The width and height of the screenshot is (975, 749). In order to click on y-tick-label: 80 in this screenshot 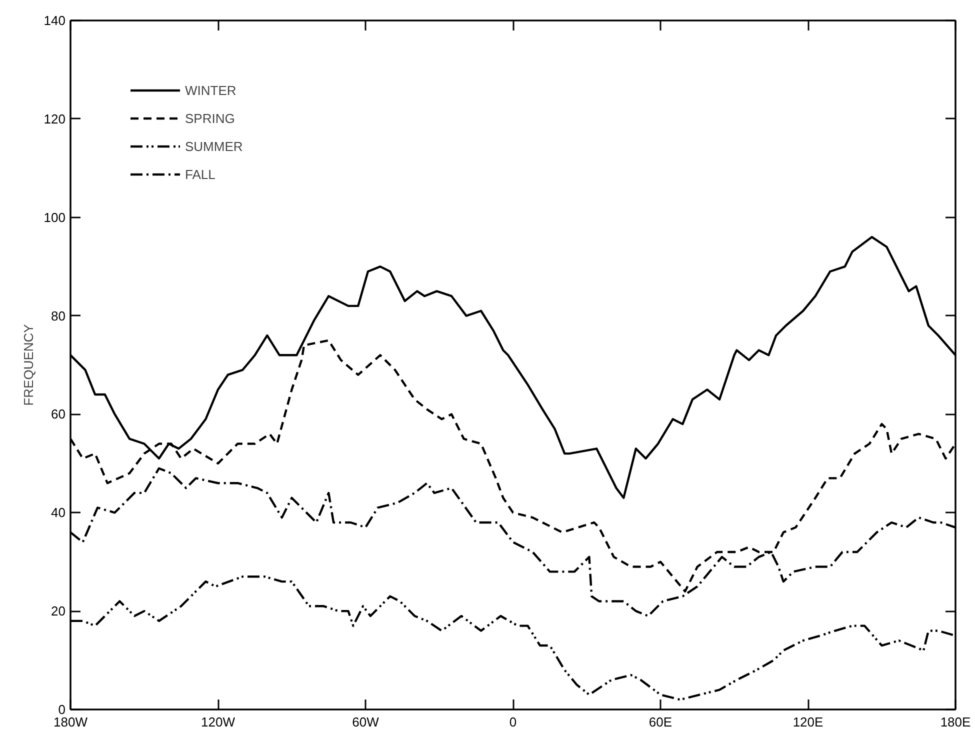, I will do `click(58, 316)`.